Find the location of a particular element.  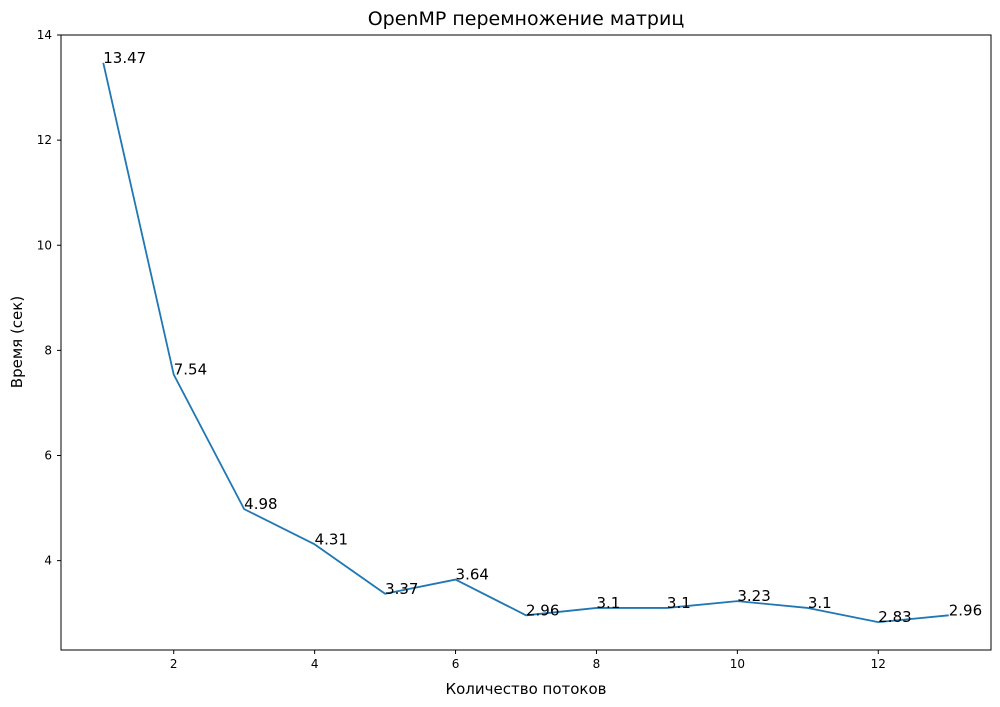

data-label: 2.83 is located at coordinates (894, 617).